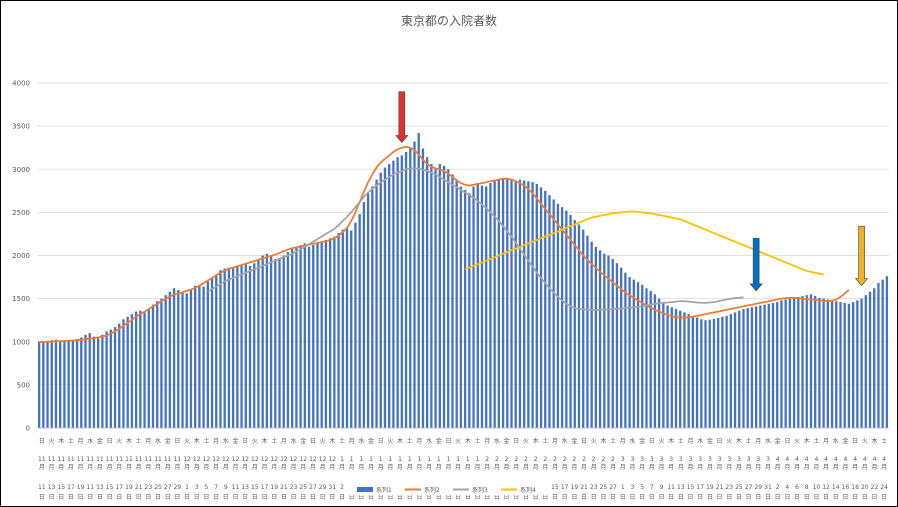  I want to click on line-系列4, so click(644, 243).